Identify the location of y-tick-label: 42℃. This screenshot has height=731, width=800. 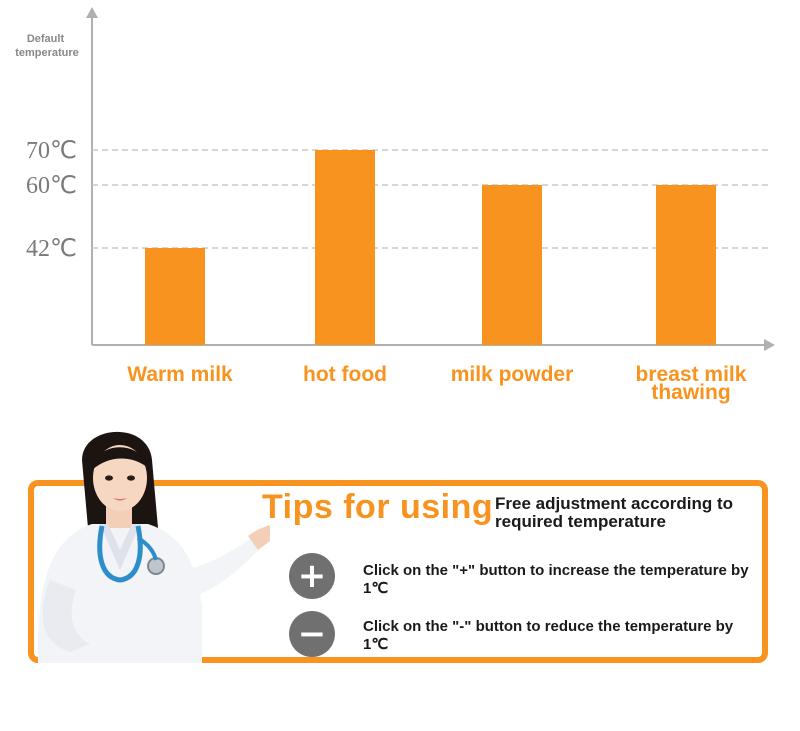
(51, 249).